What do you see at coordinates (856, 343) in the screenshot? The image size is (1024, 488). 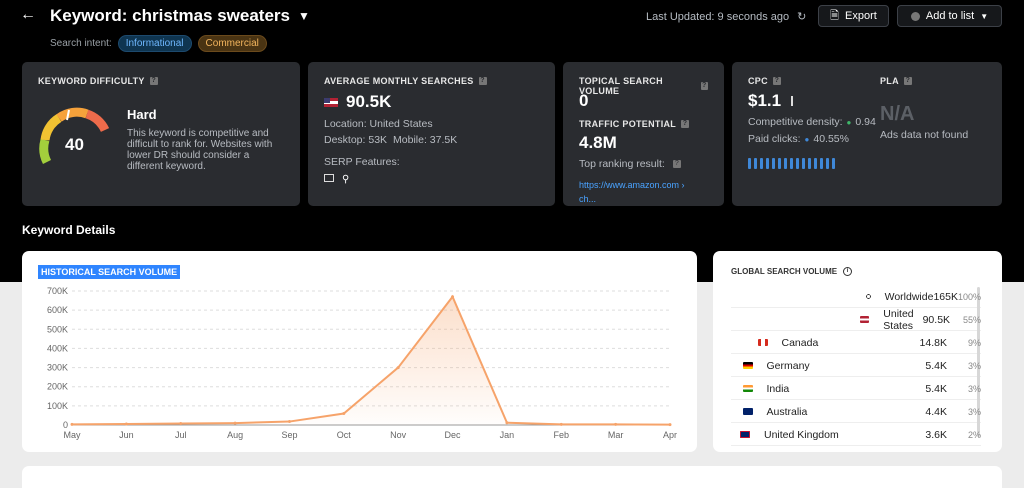 I see `global-row: Canada 14.8K 9%` at bounding box center [856, 343].